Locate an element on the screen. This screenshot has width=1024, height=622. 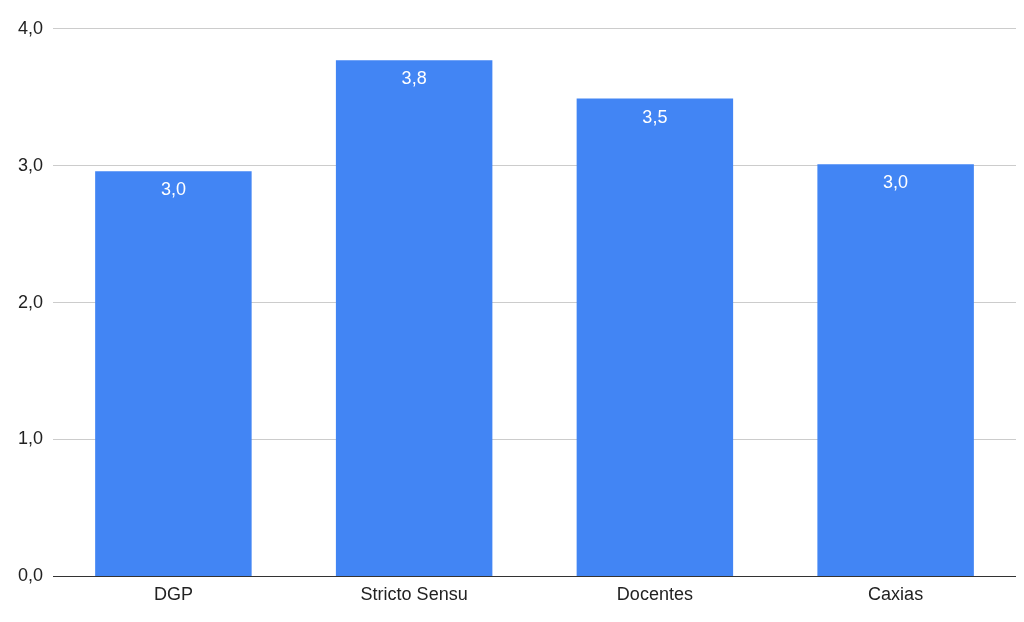
data-label: 3,8 is located at coordinates (414, 78).